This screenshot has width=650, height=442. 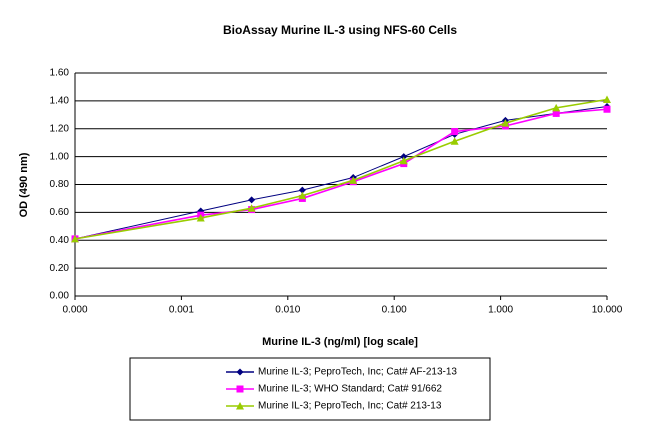 What do you see at coordinates (340, 30) in the screenshot?
I see `chart-title: BioAssay Murine IL-3 using NFS-60 Cells` at bounding box center [340, 30].